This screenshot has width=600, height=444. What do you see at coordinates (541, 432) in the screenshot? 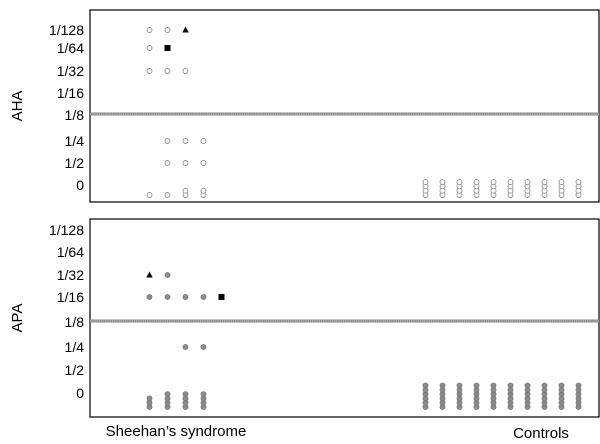
I see `group-label-controls: Controls` at bounding box center [541, 432].